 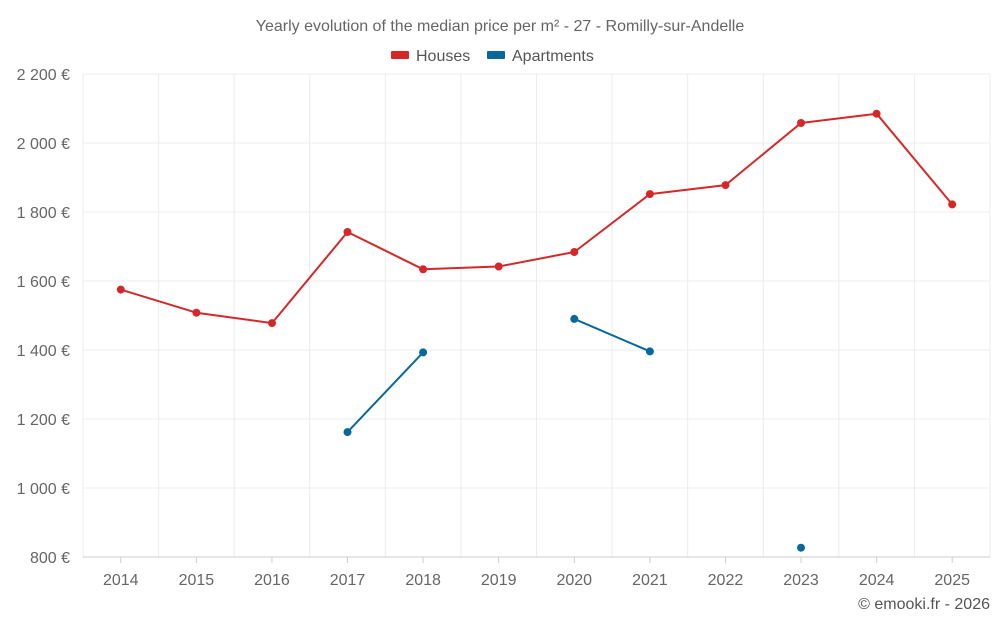 What do you see at coordinates (423, 352) in the screenshot?
I see `data-point-apartments-2018` at bounding box center [423, 352].